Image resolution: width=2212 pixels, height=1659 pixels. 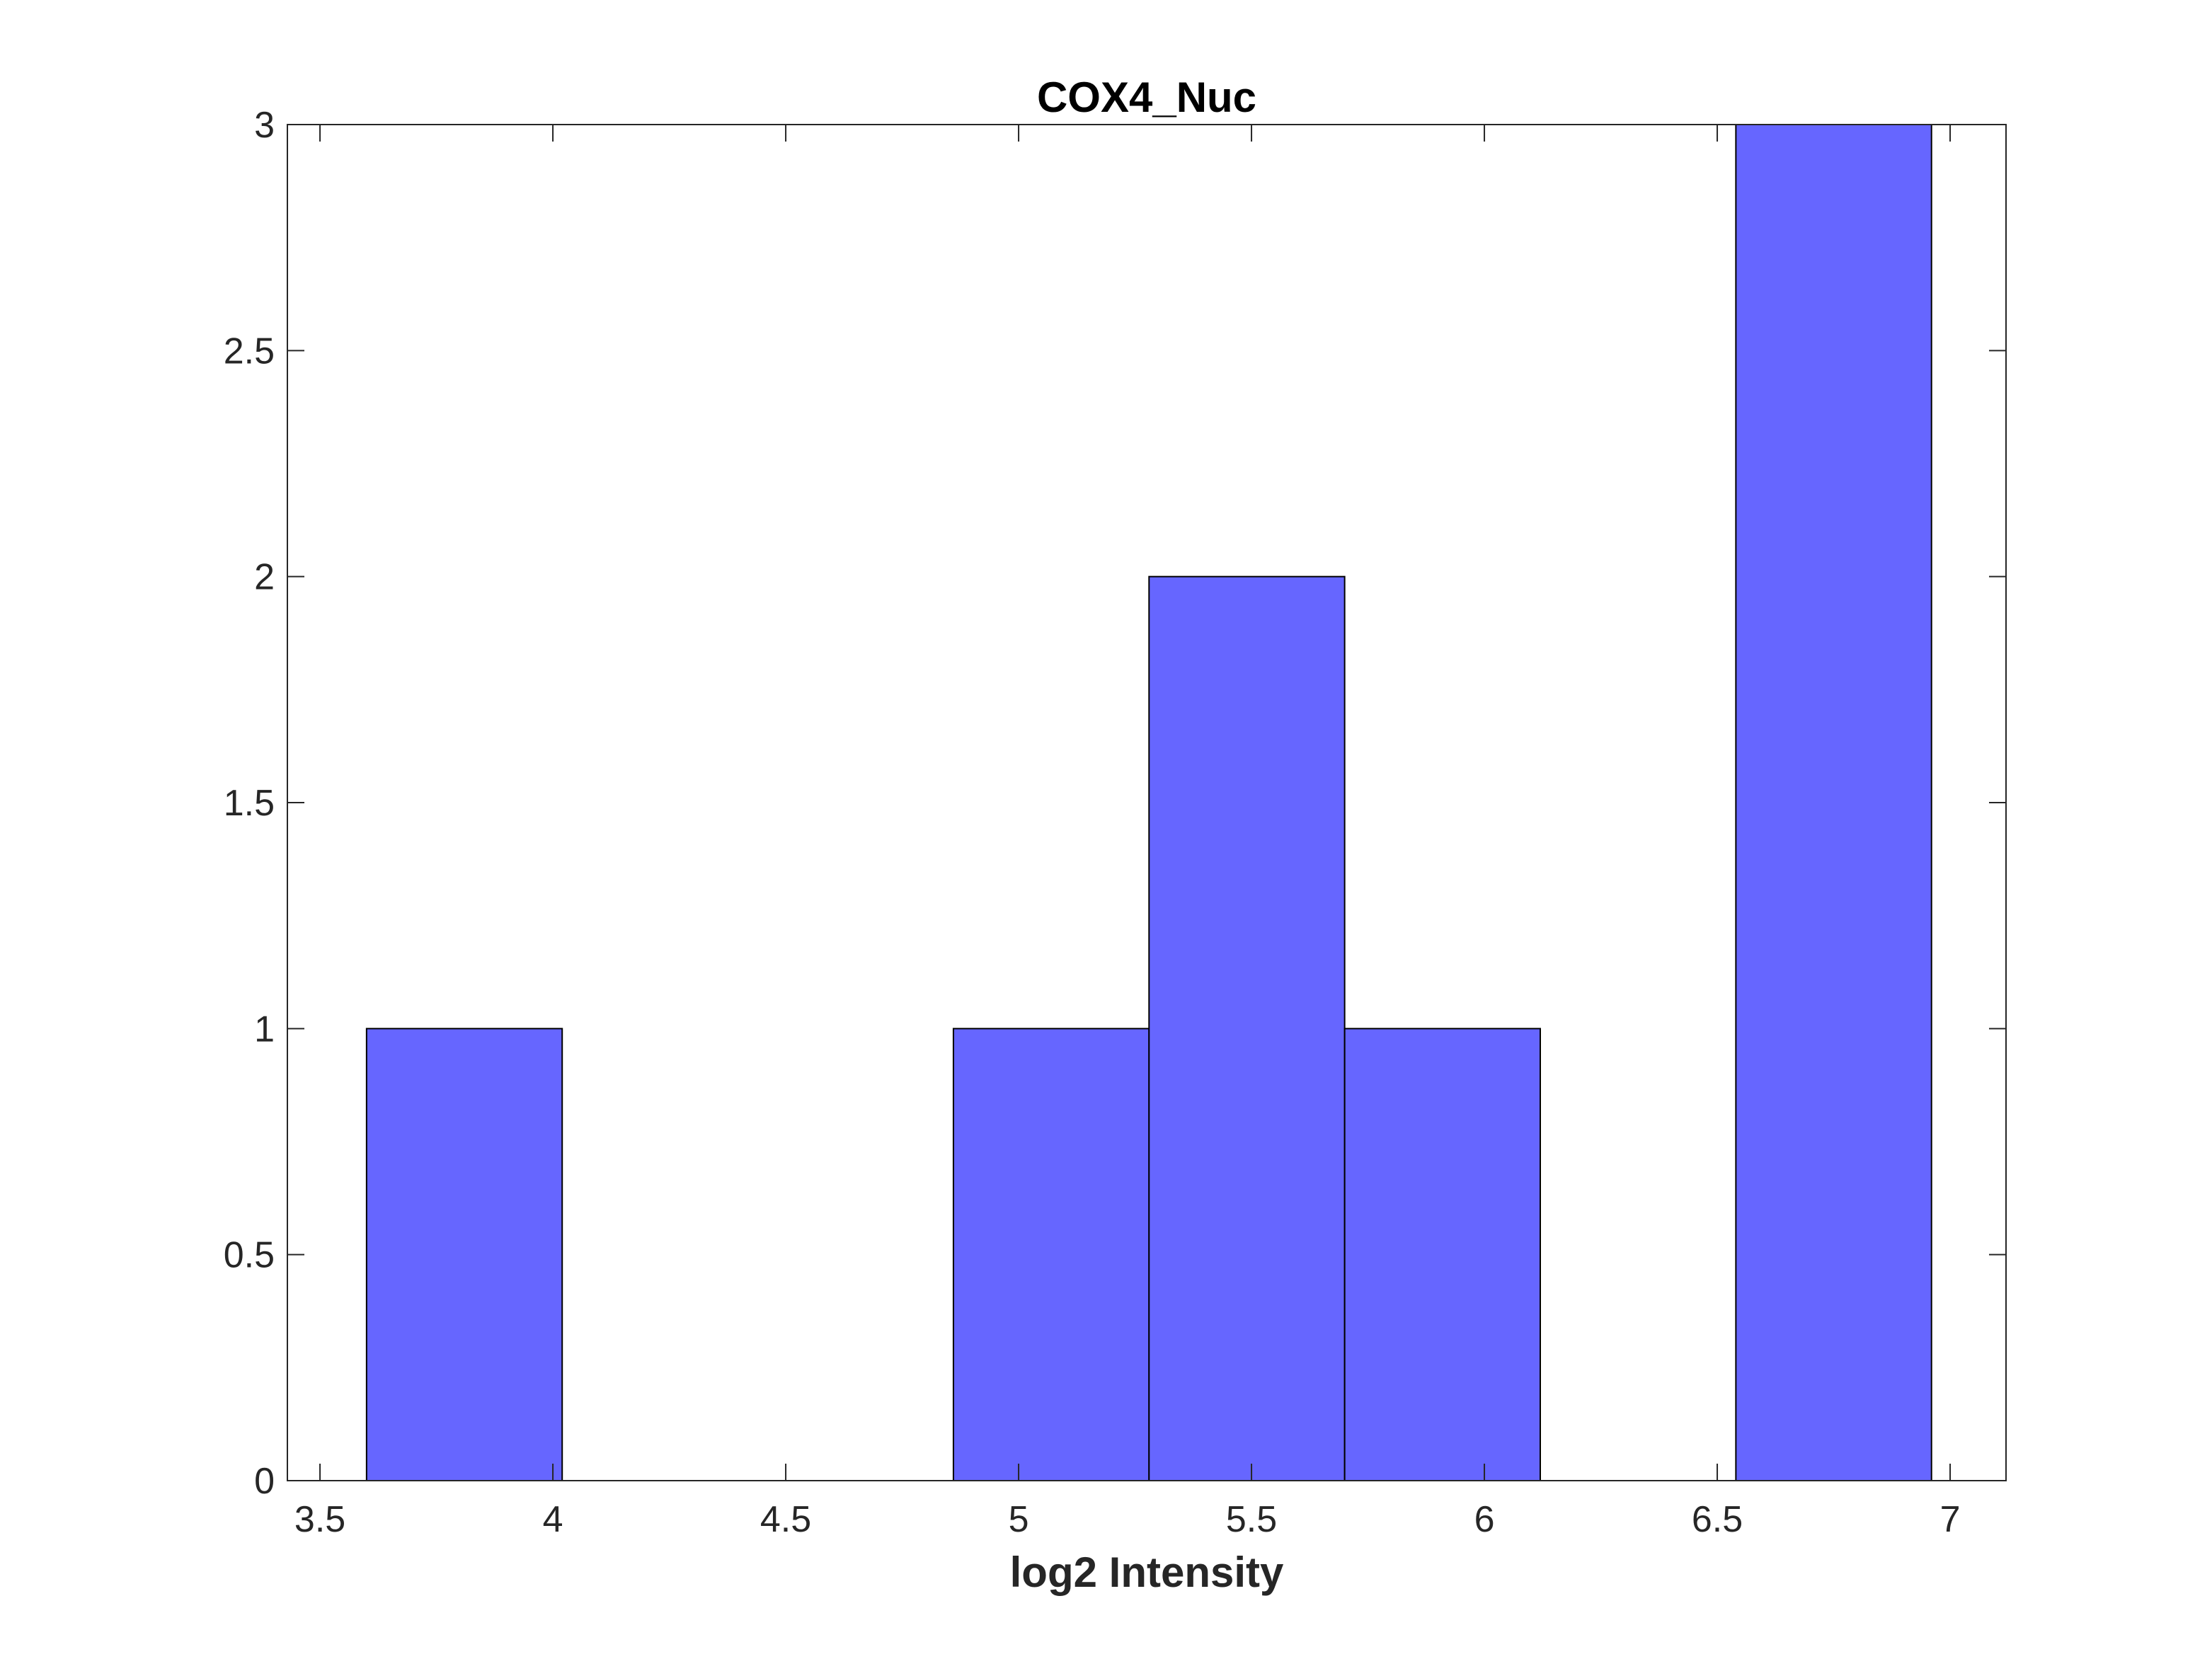 I want to click on x-tick-label: 3.5, so click(x=319, y=1519).